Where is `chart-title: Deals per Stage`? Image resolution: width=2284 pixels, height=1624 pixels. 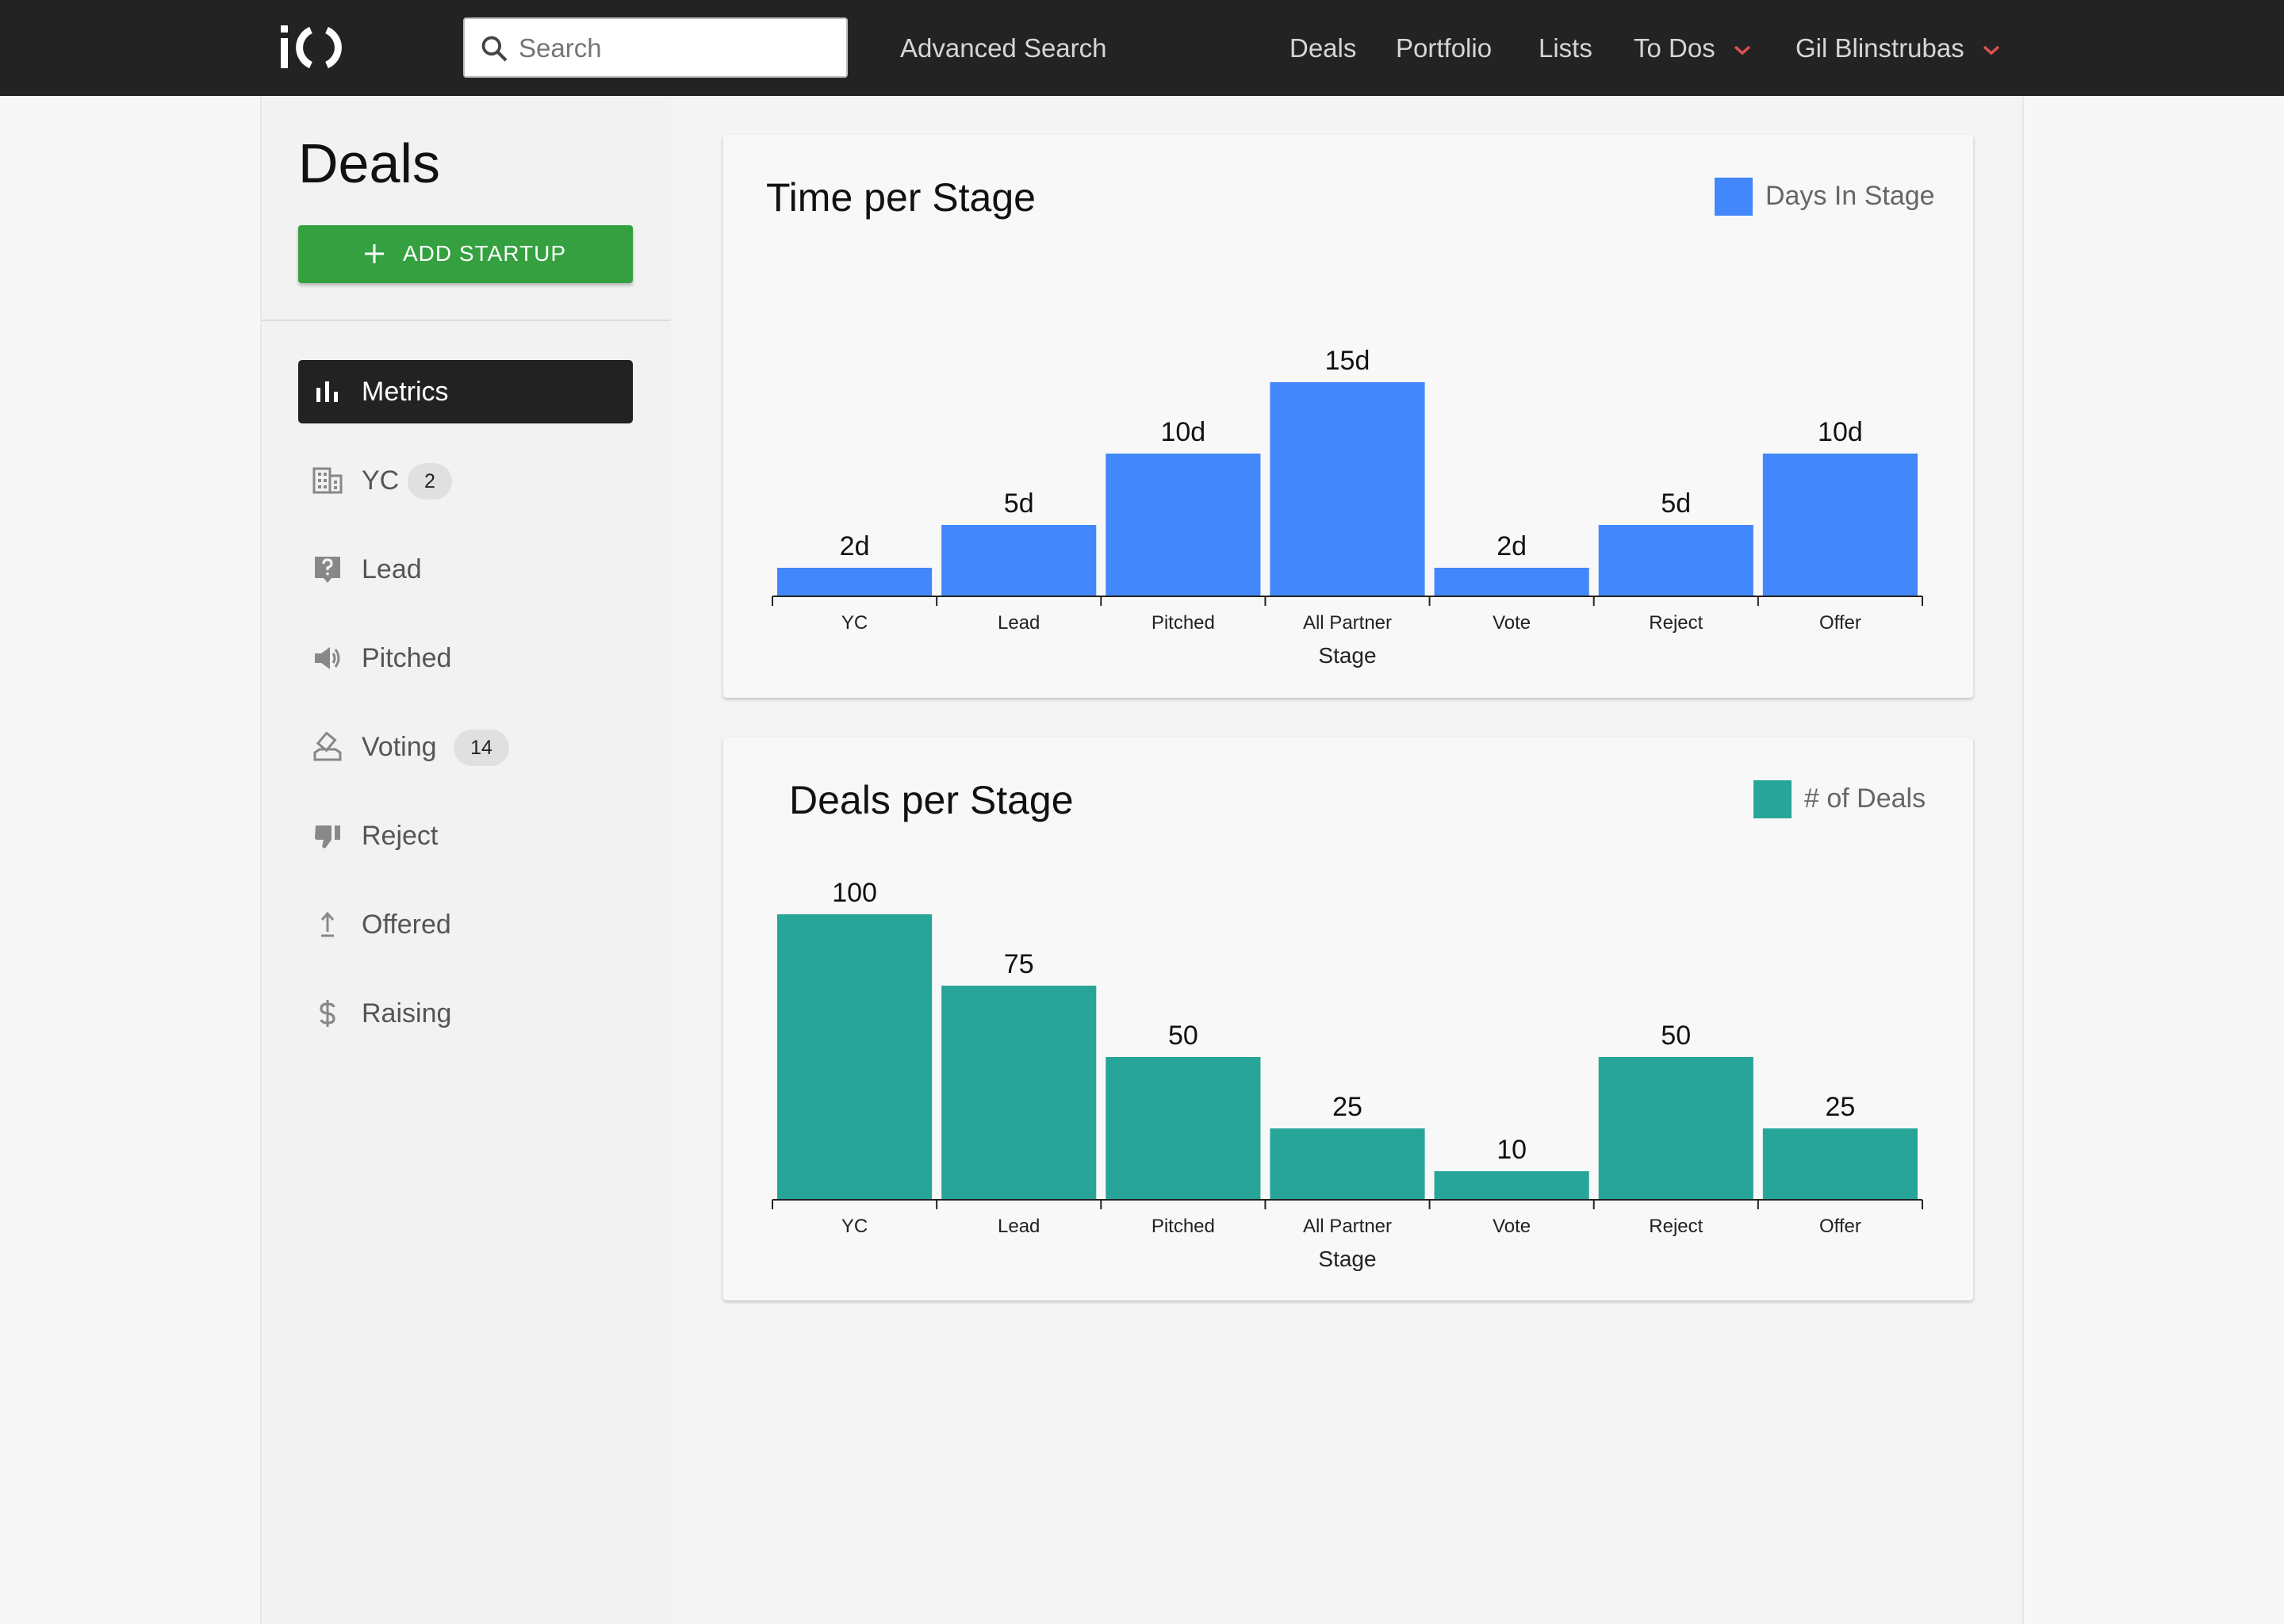
chart-title: Deals per Stage is located at coordinates (931, 800).